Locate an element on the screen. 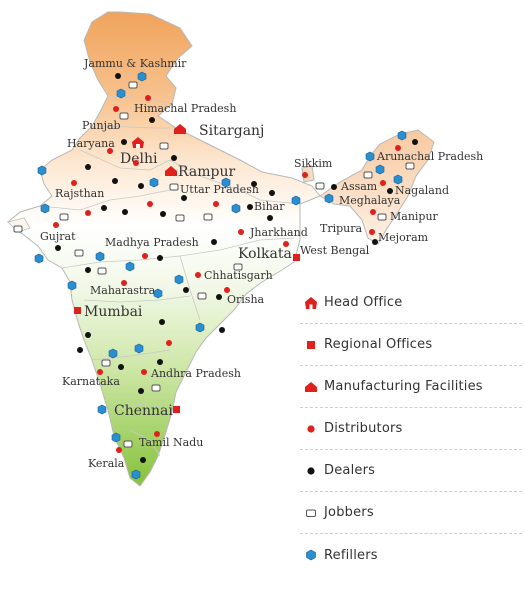 This screenshot has width=525, height=595. state-label: Madhya Pradesh is located at coordinates (152, 242).